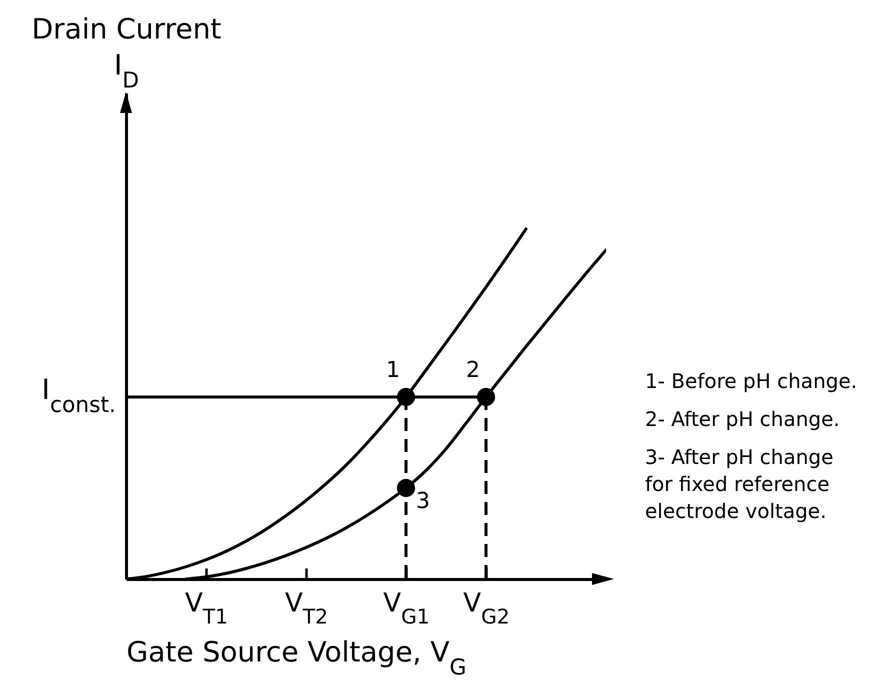 The image size is (888, 682). Describe the element at coordinates (406, 608) in the screenshot. I see `x-tick-label: V$_{G1}$` at that location.